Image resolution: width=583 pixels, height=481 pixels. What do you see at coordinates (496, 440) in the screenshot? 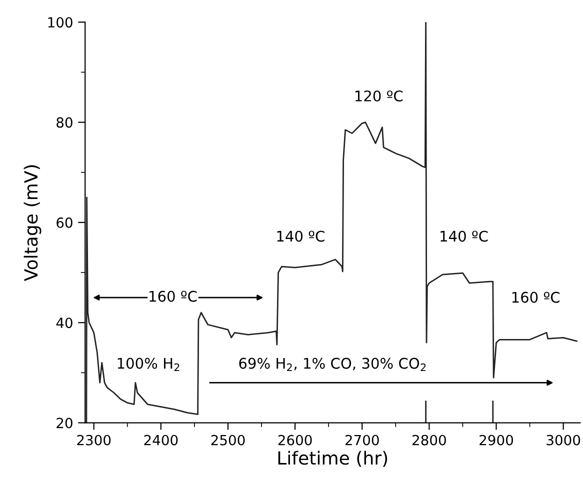
I see `x-tick-label: 2900` at bounding box center [496, 440].